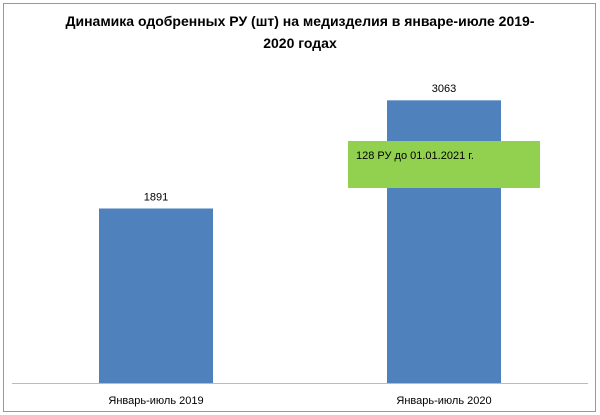 The height and width of the screenshot is (415, 600). What do you see at coordinates (155, 401) in the screenshot?
I see `x-tick-label: Январь-июль 2019` at bounding box center [155, 401].